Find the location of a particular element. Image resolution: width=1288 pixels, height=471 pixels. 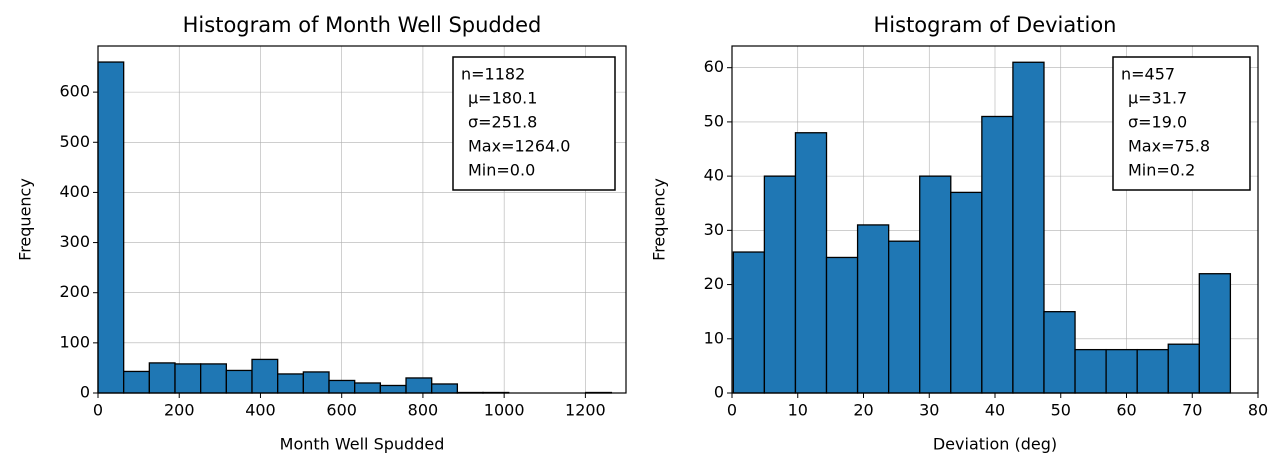

x-axis-label: Month Well Spudded is located at coordinates (362, 444).